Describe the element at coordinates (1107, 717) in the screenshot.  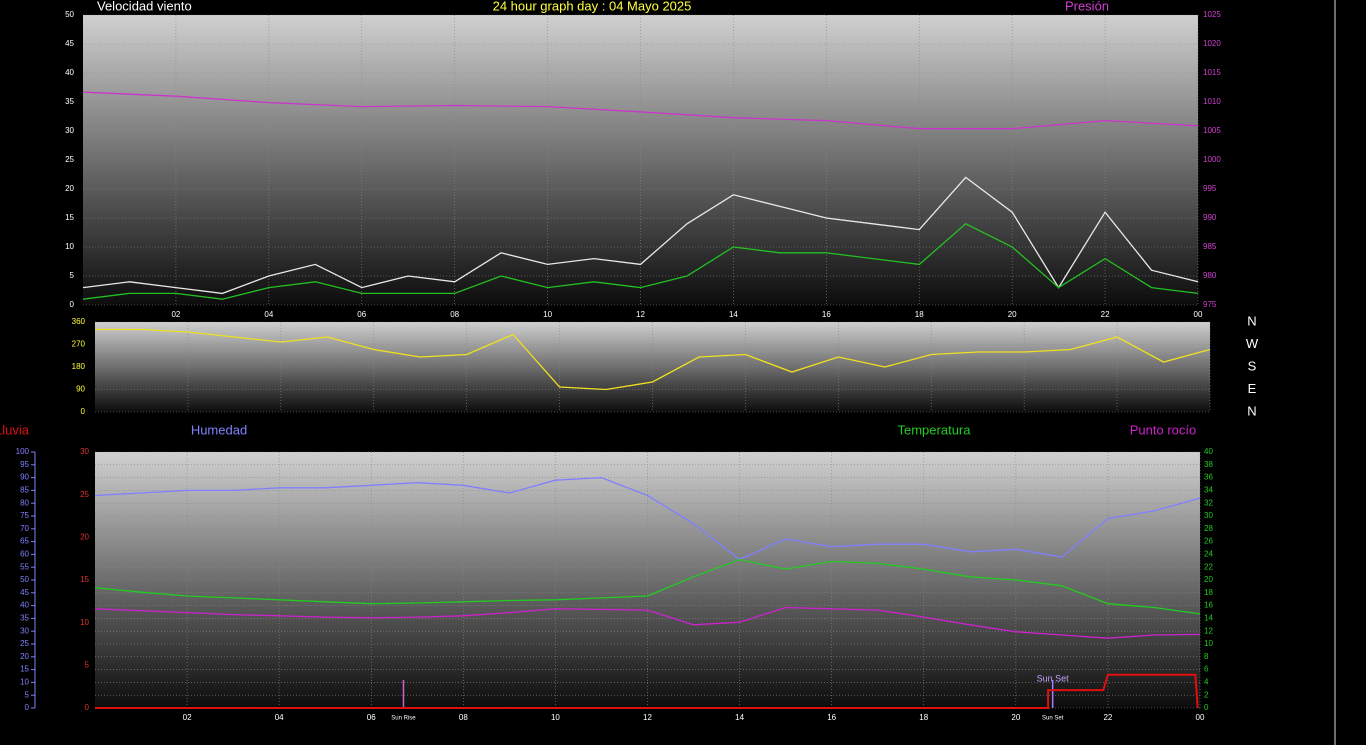
I see `x-tick-label: 22` at that location.